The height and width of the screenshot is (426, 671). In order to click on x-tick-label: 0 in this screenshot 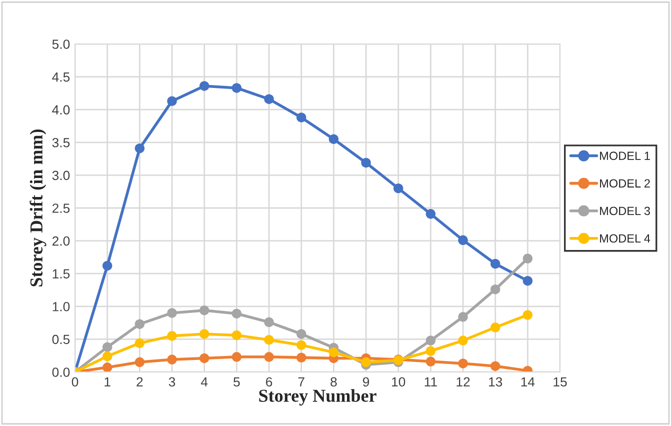, I will do `click(75, 382)`.